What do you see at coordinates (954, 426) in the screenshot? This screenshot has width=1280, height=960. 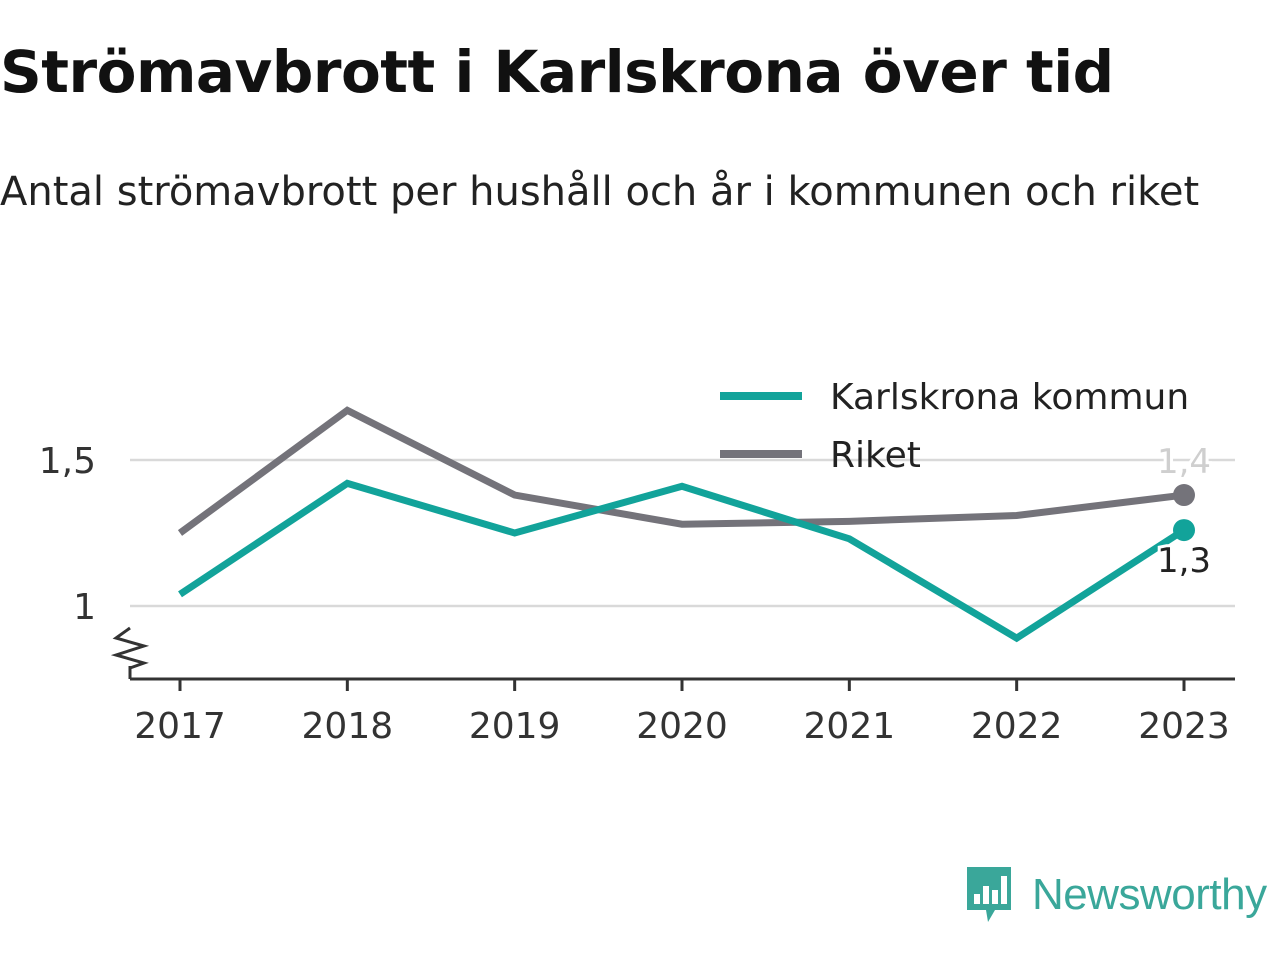 I see `legend: Karlskrona kommun Riket` at bounding box center [954, 426].